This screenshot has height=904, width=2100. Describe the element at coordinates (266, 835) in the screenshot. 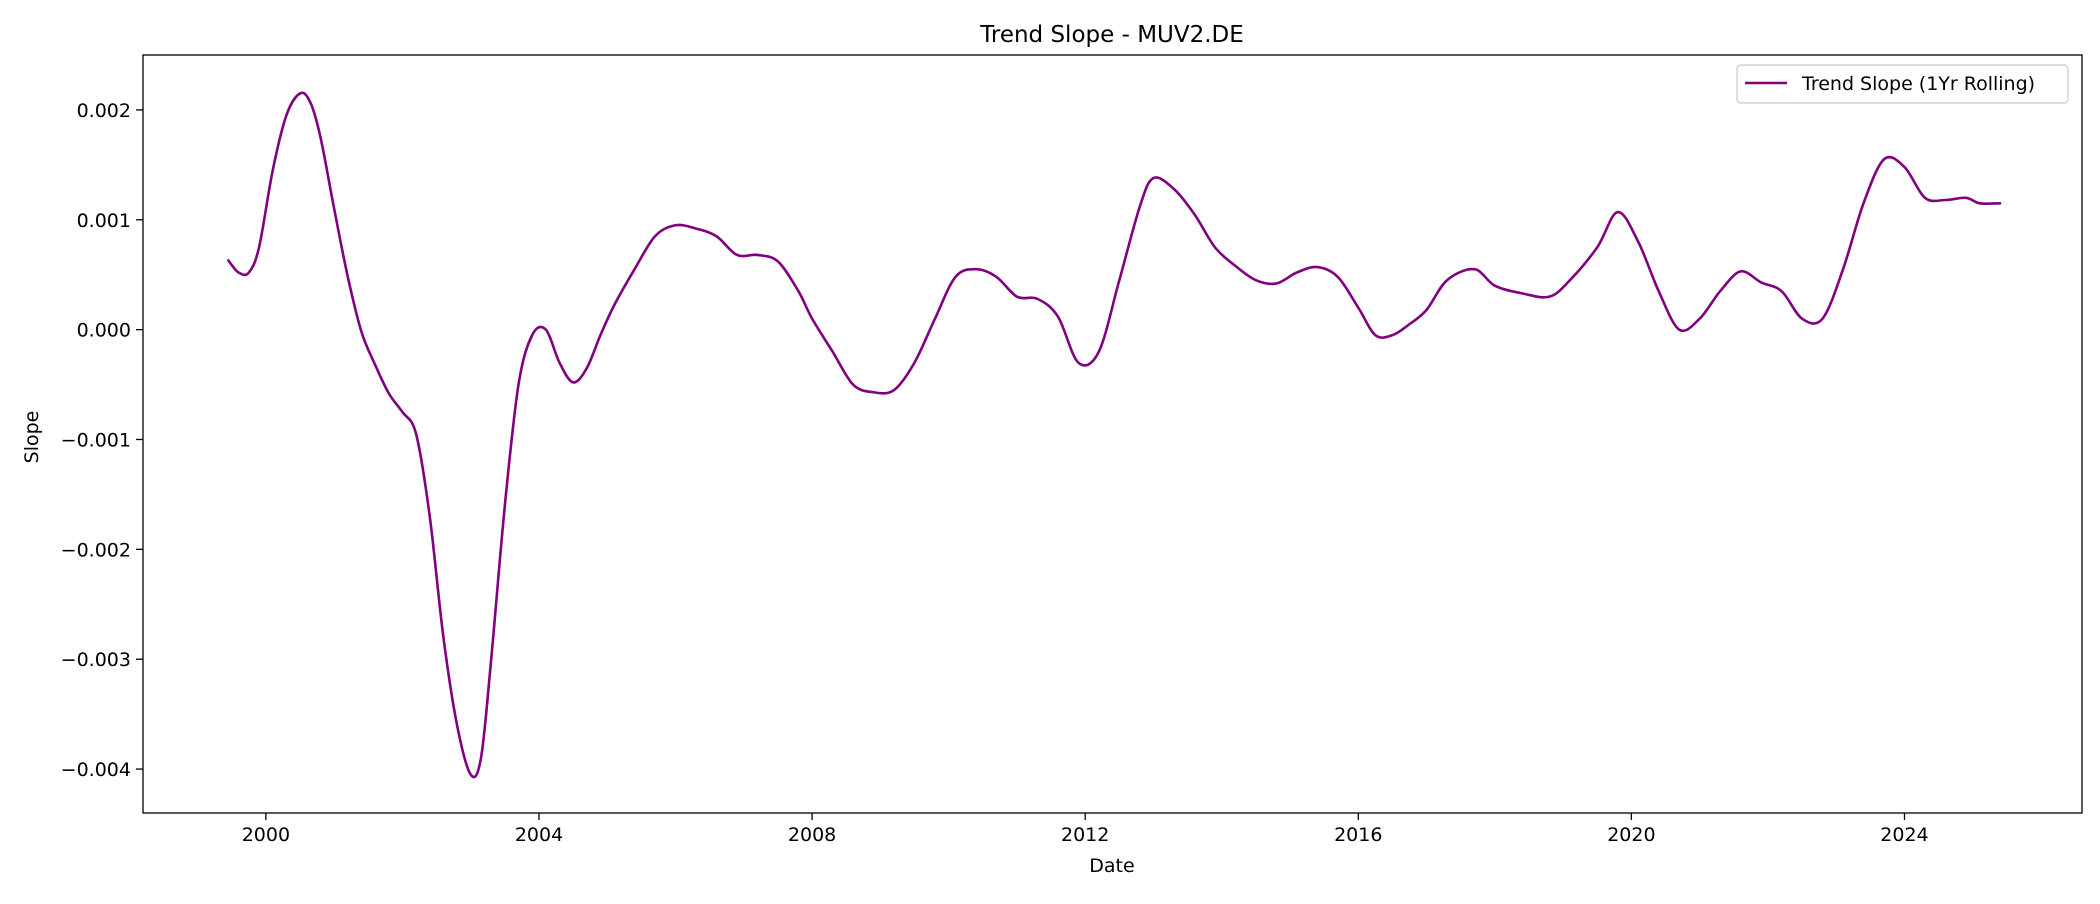

I see `x-tick-label: 2000` at that location.